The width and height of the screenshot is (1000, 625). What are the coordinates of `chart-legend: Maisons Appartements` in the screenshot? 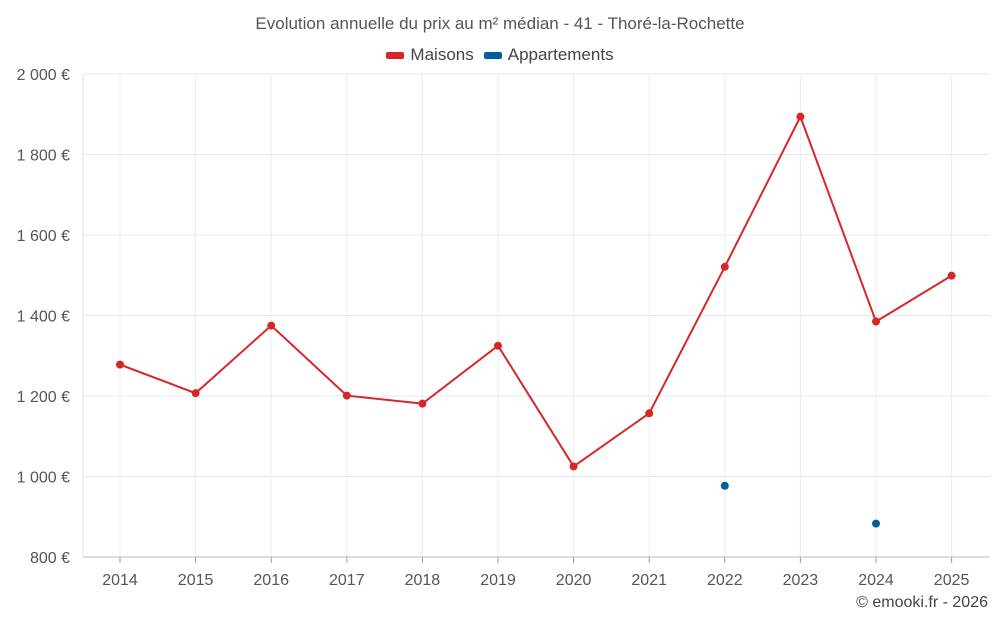 It's located at (500, 55).